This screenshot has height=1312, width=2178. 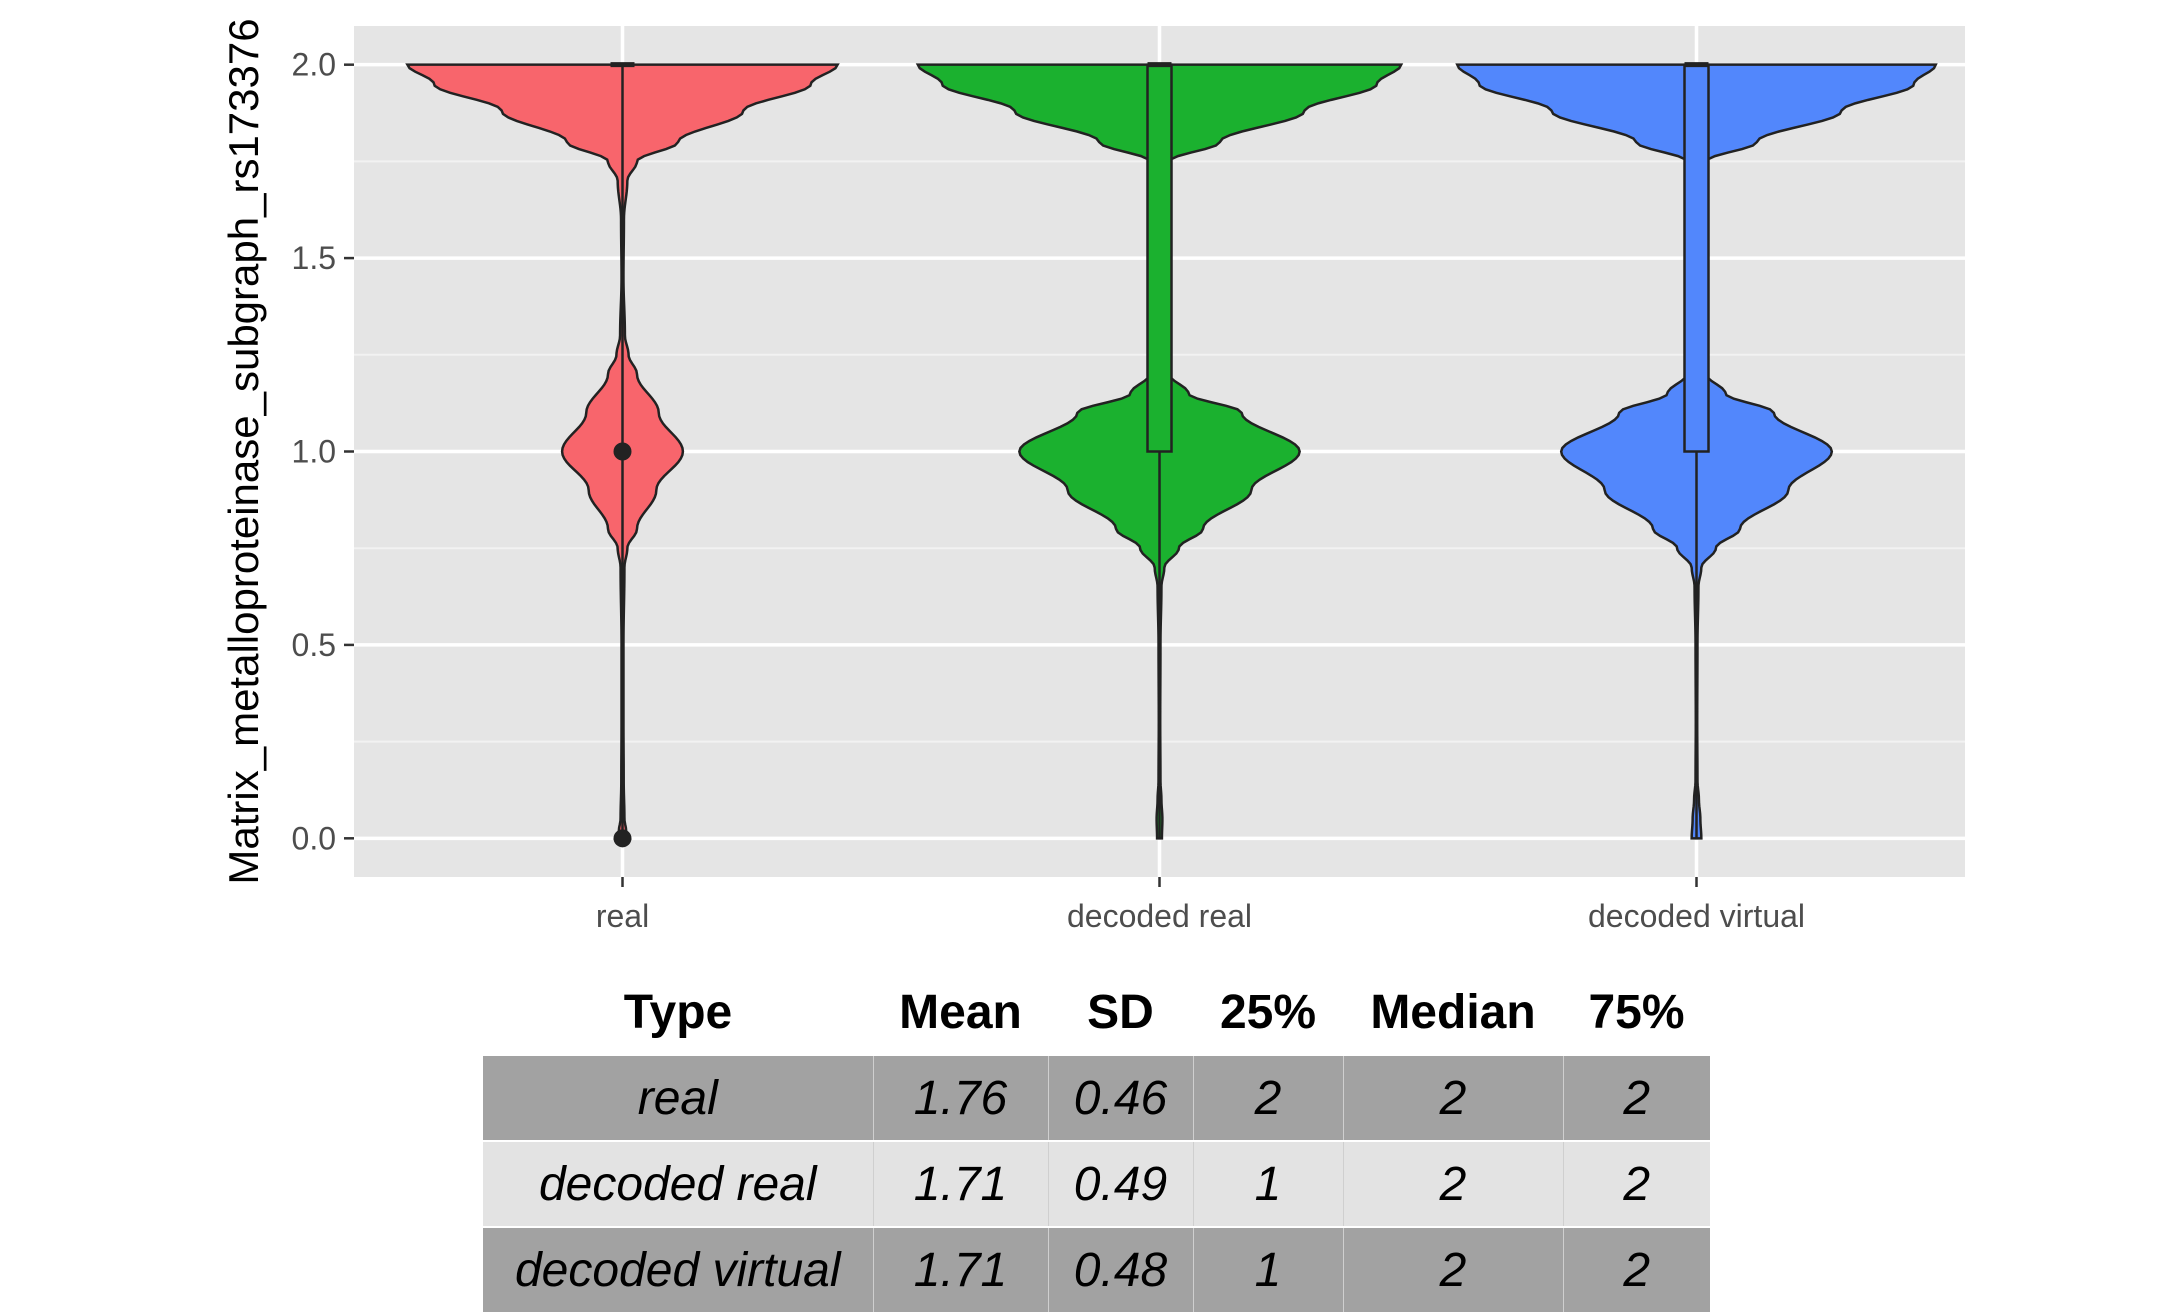 What do you see at coordinates (960, 1012) in the screenshot?
I see `header-mean: Mean` at bounding box center [960, 1012].